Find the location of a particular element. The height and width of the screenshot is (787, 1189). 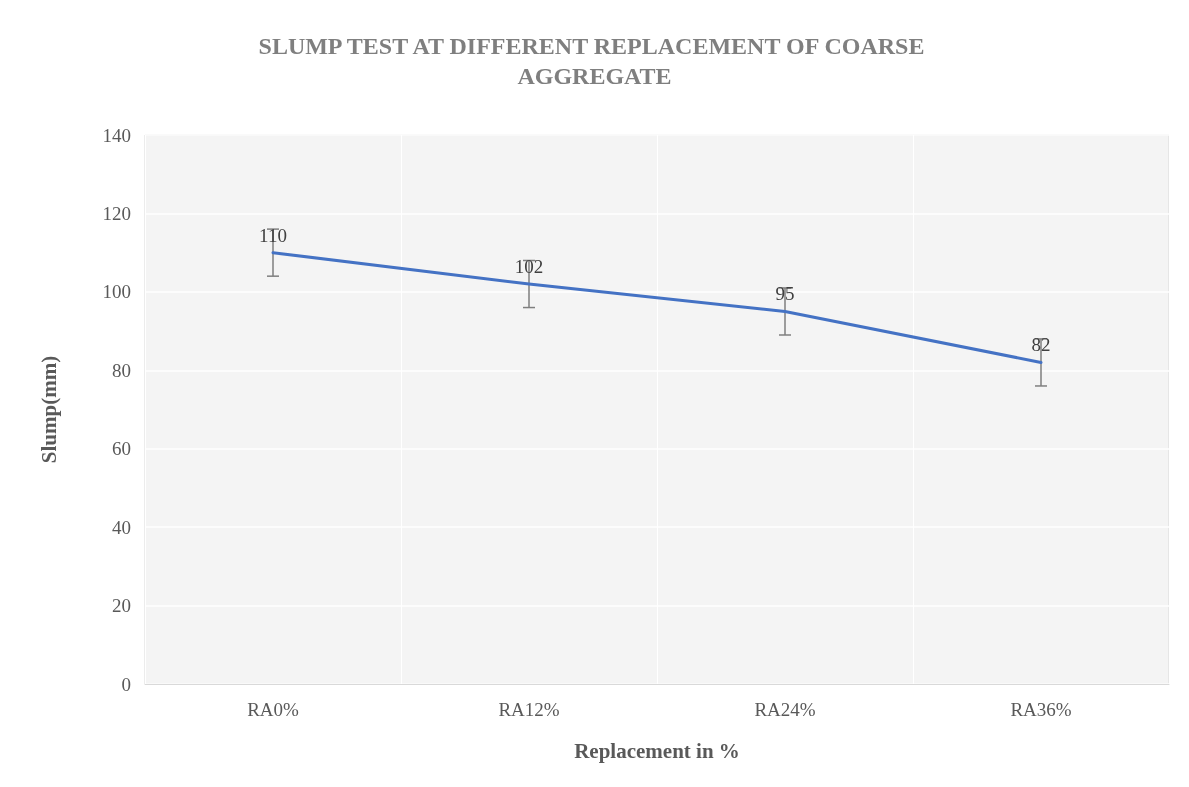

x-tick-label: RA0% is located at coordinates (273, 709).